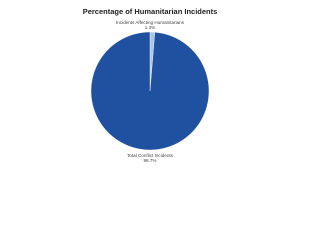 The height and width of the screenshot is (240, 320). What do you see at coordinates (149, 160) in the screenshot?
I see `slice-value-label: 98.7%` at bounding box center [149, 160].